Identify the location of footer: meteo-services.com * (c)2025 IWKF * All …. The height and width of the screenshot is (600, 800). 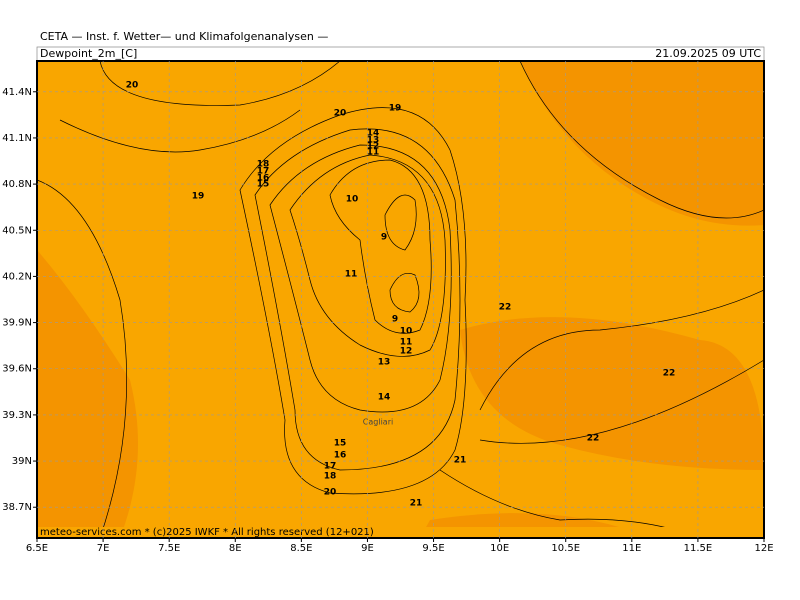
(207, 532).